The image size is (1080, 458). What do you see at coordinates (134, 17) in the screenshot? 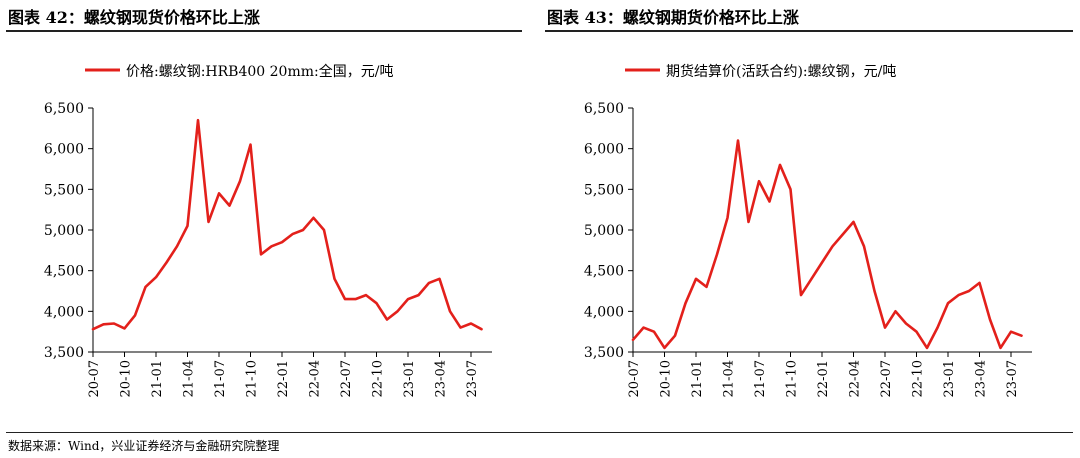
I see `chart-title-left: 图表 42：螺纹钢现货价格环比上涨` at bounding box center [134, 17].